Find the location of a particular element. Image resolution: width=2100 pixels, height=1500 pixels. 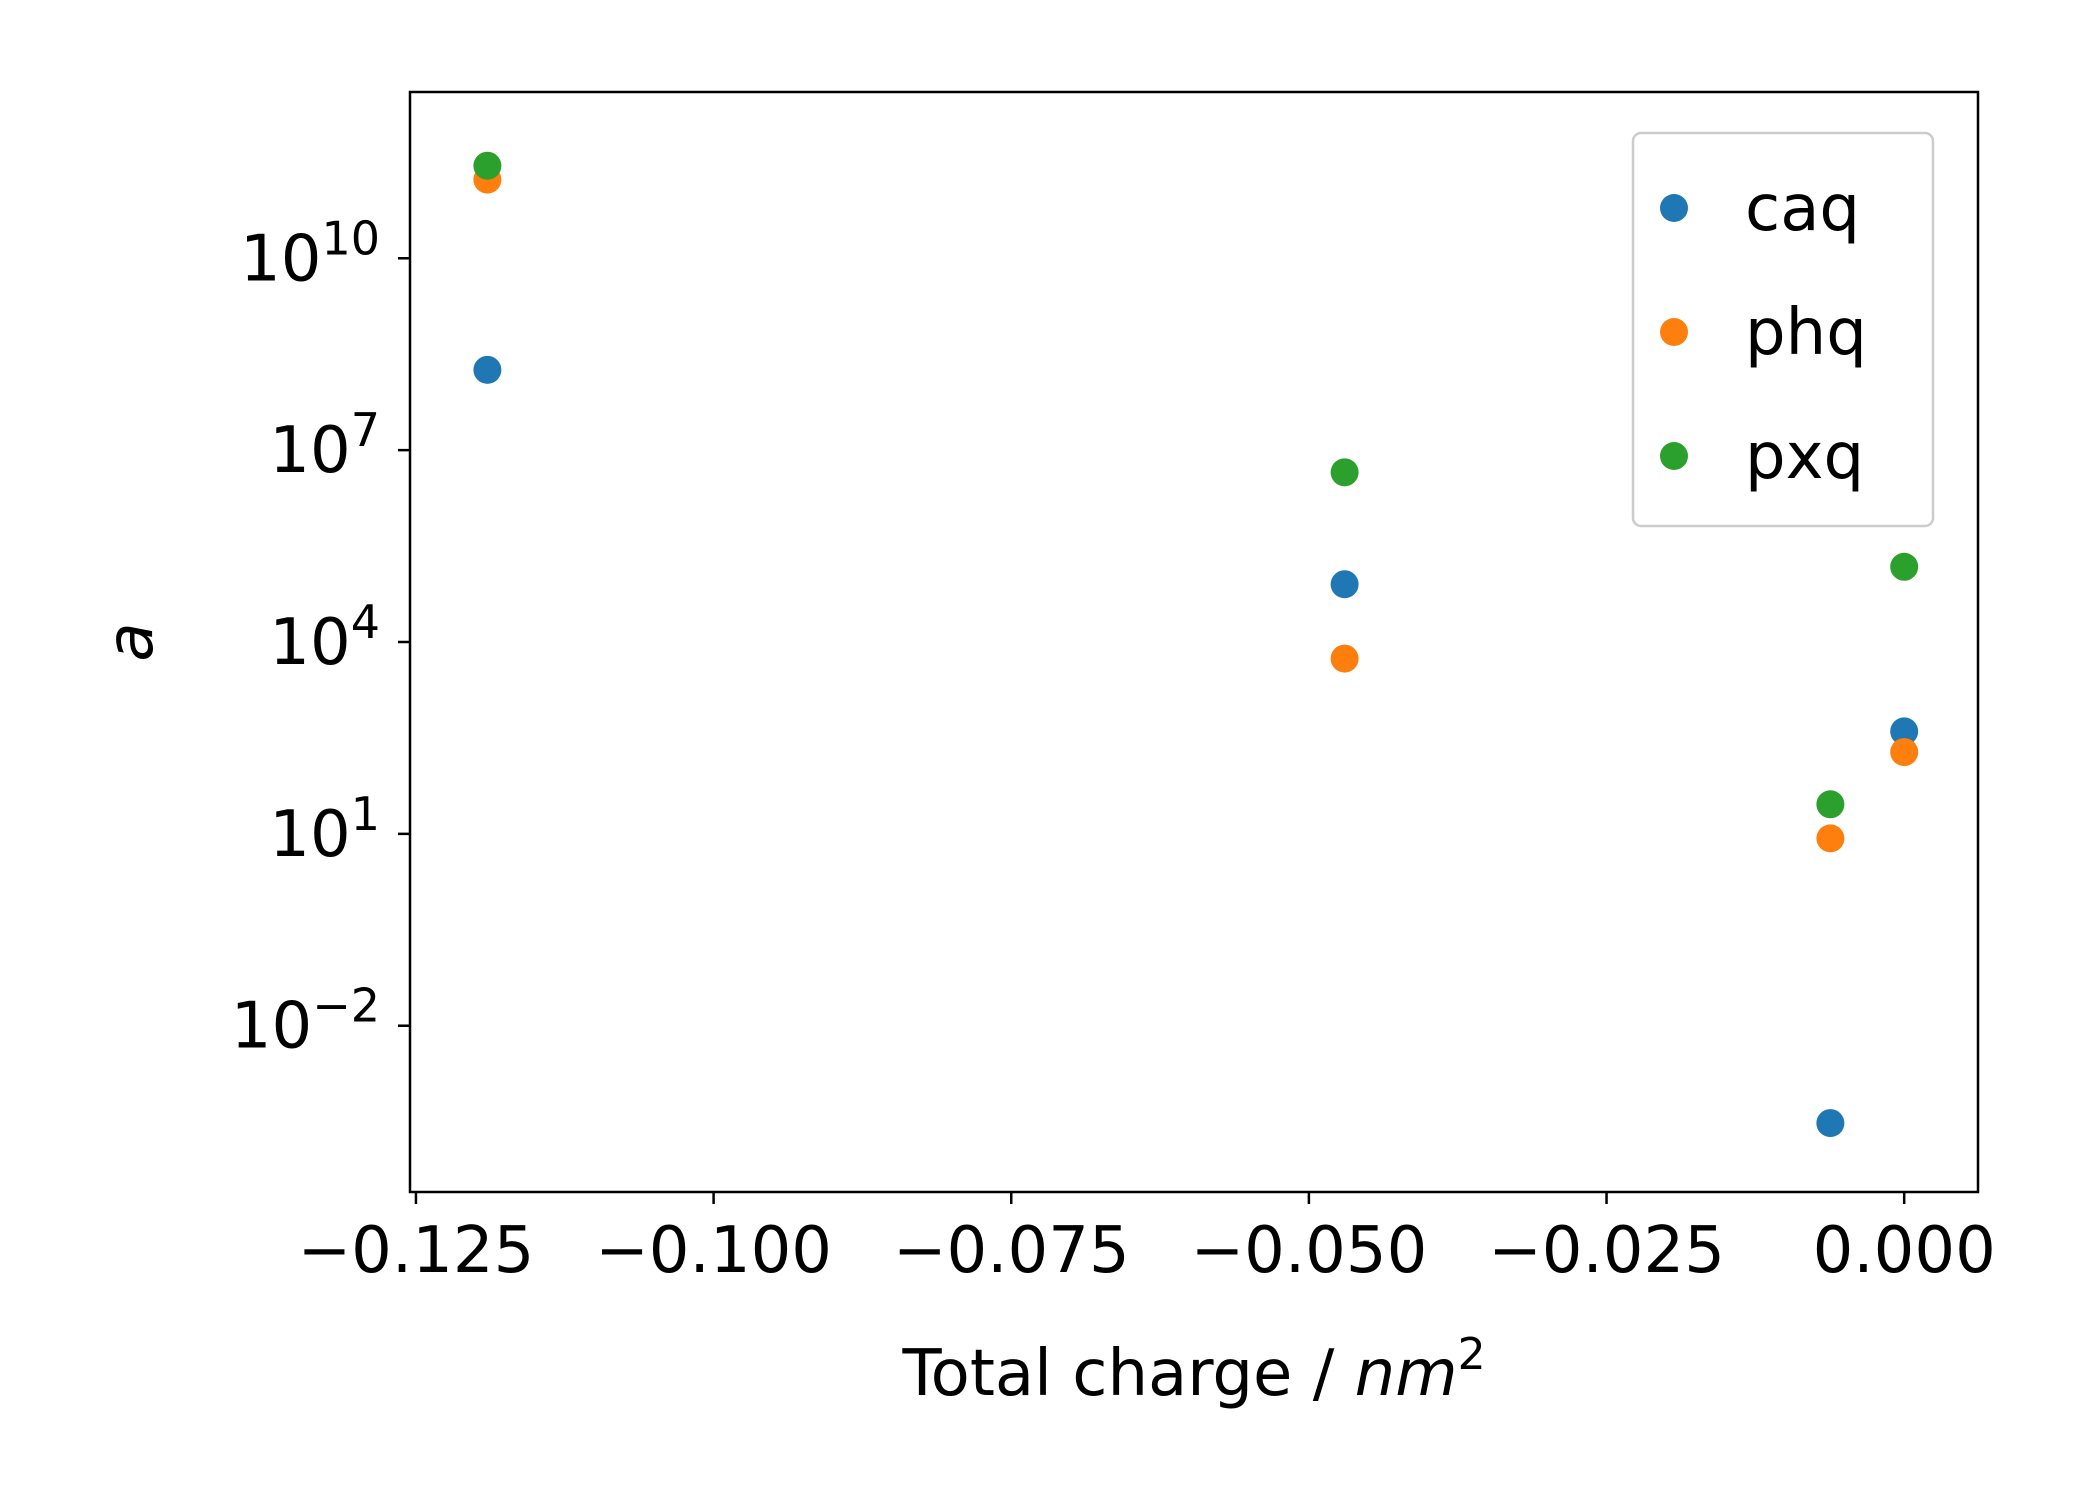

x-tick-label: −0.125 is located at coordinates (416, 1251).